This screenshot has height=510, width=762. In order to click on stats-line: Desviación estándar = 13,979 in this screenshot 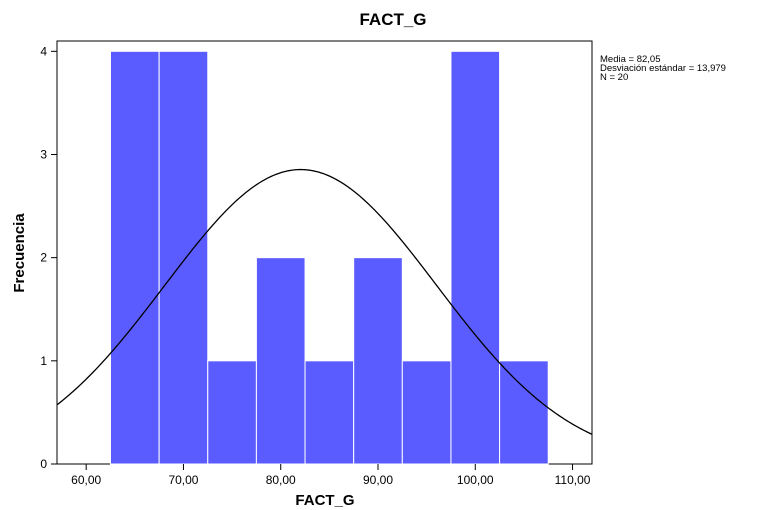, I will do `click(663, 68)`.